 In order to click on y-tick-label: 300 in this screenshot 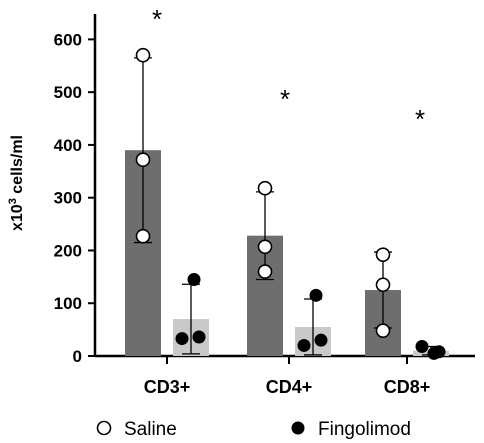, I will do `click(68, 198)`.